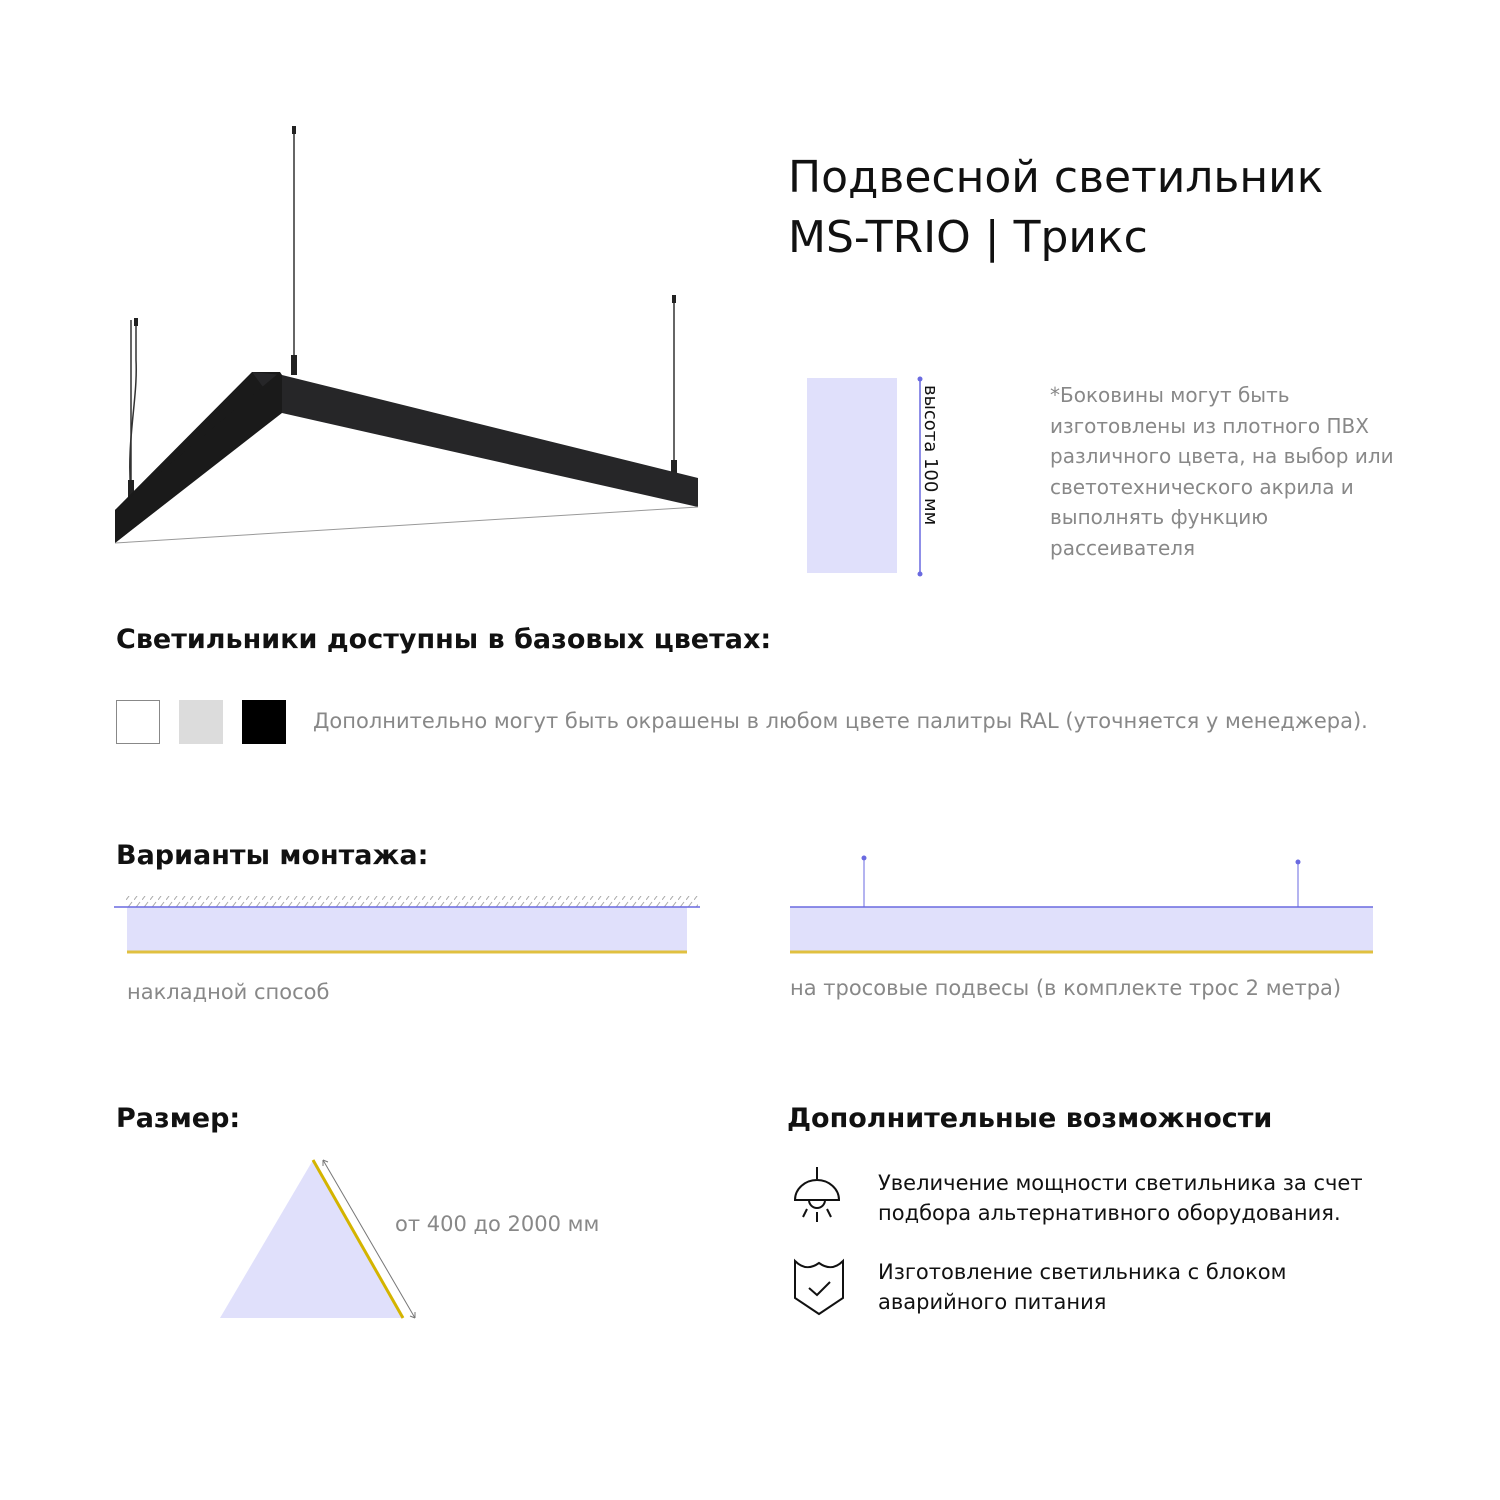 Image resolution: width=1500 pixels, height=1500 pixels. What do you see at coordinates (1055, 208) in the screenshot?
I see `page-title: Подвесной светильник MS-TRIO | Трикс` at bounding box center [1055, 208].